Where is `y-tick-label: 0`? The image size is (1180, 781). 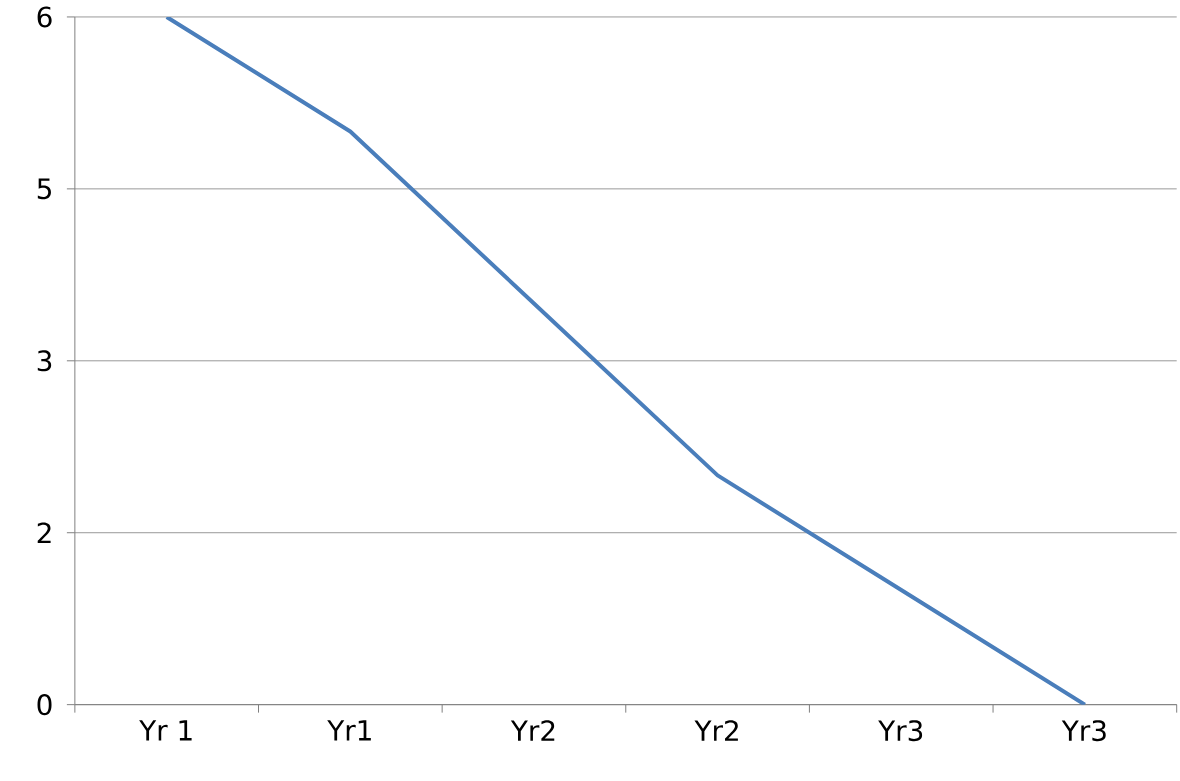 y-tick-label: 0 is located at coordinates (44, 705).